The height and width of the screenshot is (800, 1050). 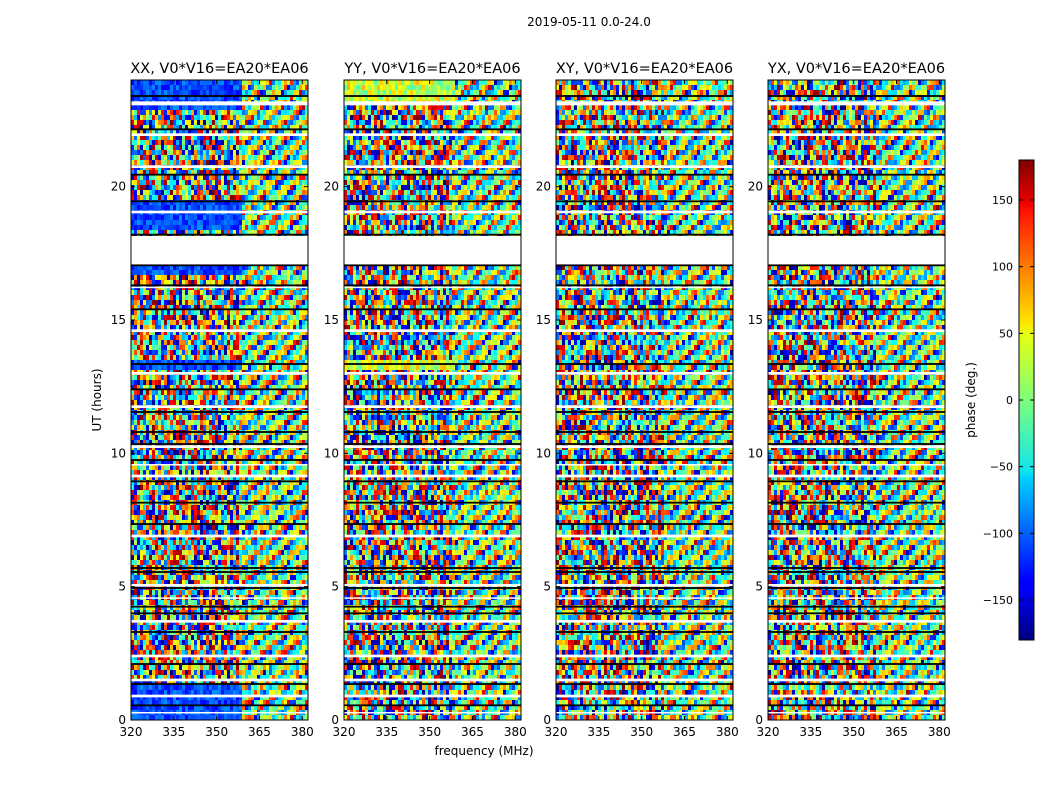 What do you see at coordinates (589, 22) in the screenshot?
I see `figure-suptitle: 2019-05-11 0.0-24.0` at bounding box center [589, 22].